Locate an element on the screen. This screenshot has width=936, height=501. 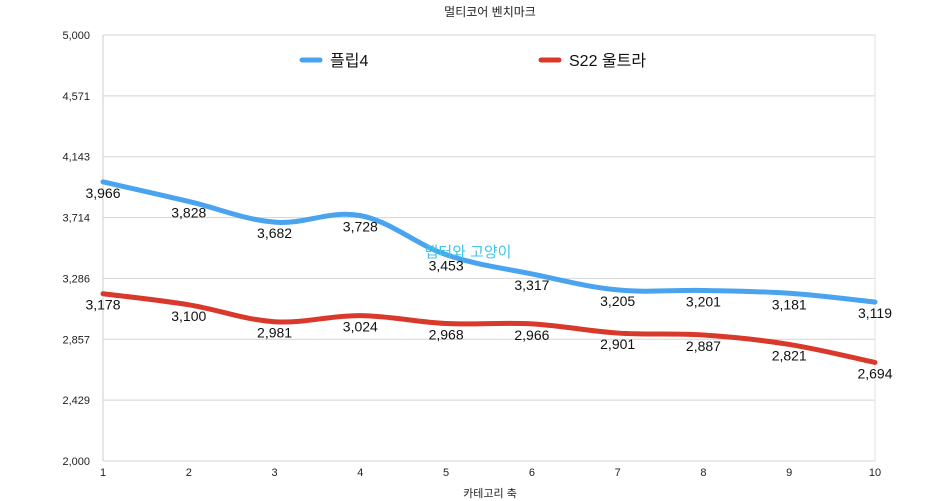
data-label: 3,728 is located at coordinates (360, 227).